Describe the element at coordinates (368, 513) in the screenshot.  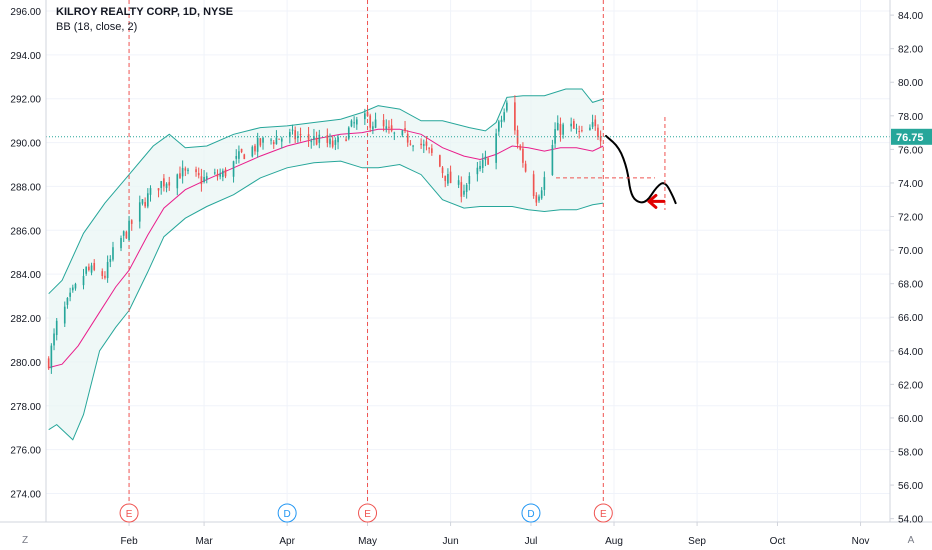
I see `earnings-marker: E` at that location.